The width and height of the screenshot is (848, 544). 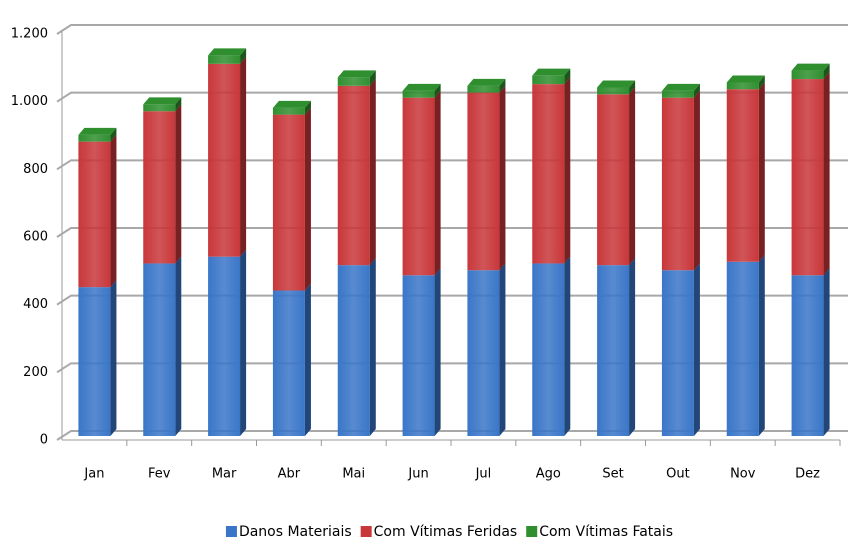 I want to click on y-tick-label: 0, so click(x=44, y=440).